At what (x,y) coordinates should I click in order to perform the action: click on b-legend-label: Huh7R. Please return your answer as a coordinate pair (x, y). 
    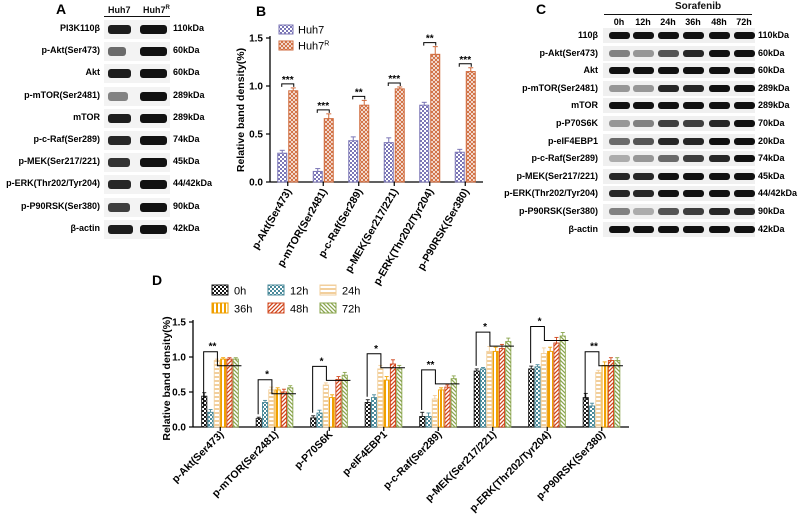
    Looking at the image, I should click on (313, 47).